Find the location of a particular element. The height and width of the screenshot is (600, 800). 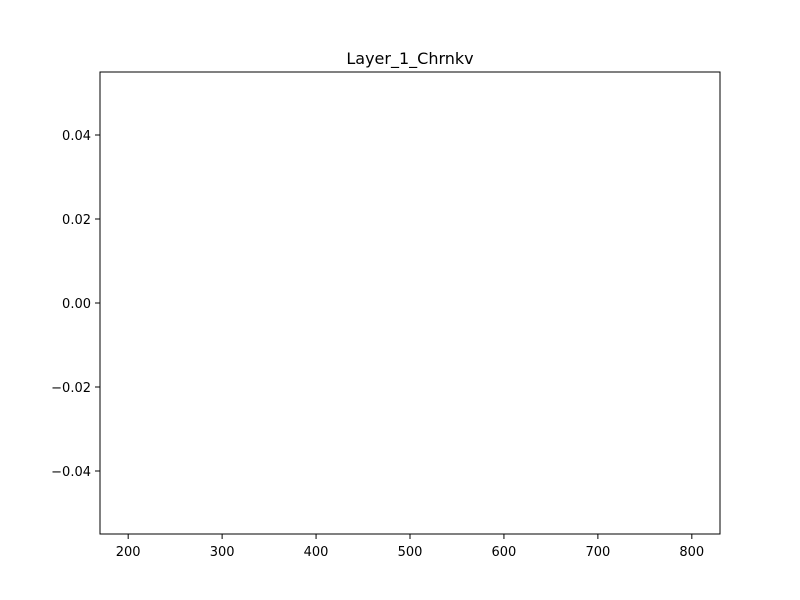

x-tick-label: 700 is located at coordinates (597, 552).